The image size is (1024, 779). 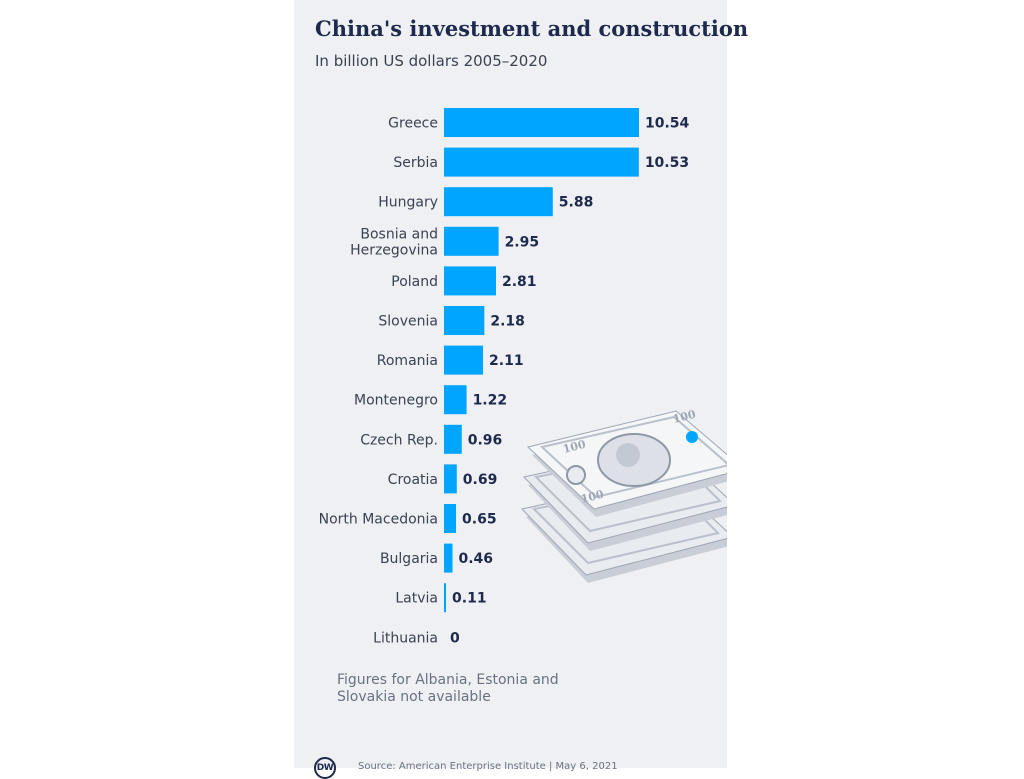 What do you see at coordinates (519, 282) in the screenshot?
I see `value-label: 2.81` at bounding box center [519, 282].